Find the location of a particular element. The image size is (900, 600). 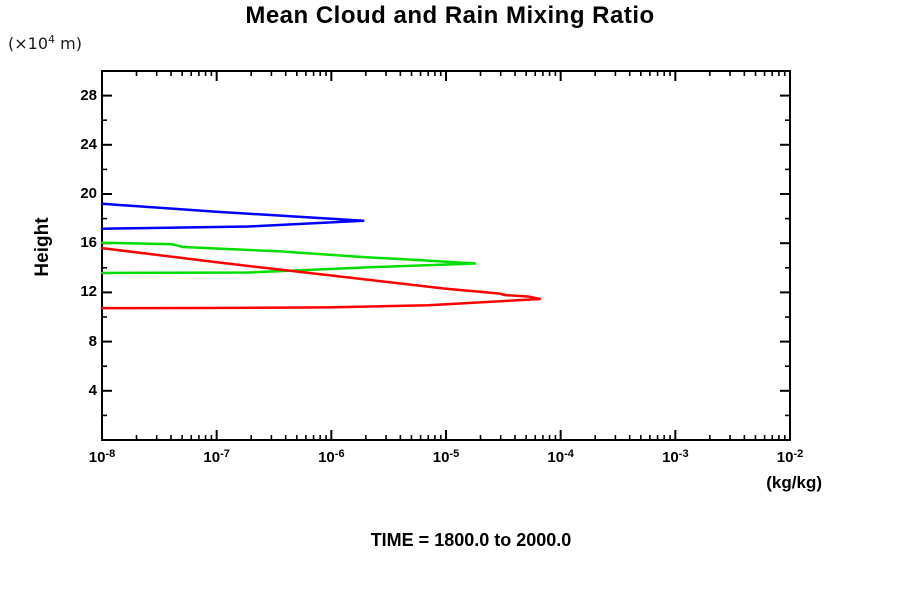

x-axis-unit-label: (kg/kg) is located at coordinates (794, 482).